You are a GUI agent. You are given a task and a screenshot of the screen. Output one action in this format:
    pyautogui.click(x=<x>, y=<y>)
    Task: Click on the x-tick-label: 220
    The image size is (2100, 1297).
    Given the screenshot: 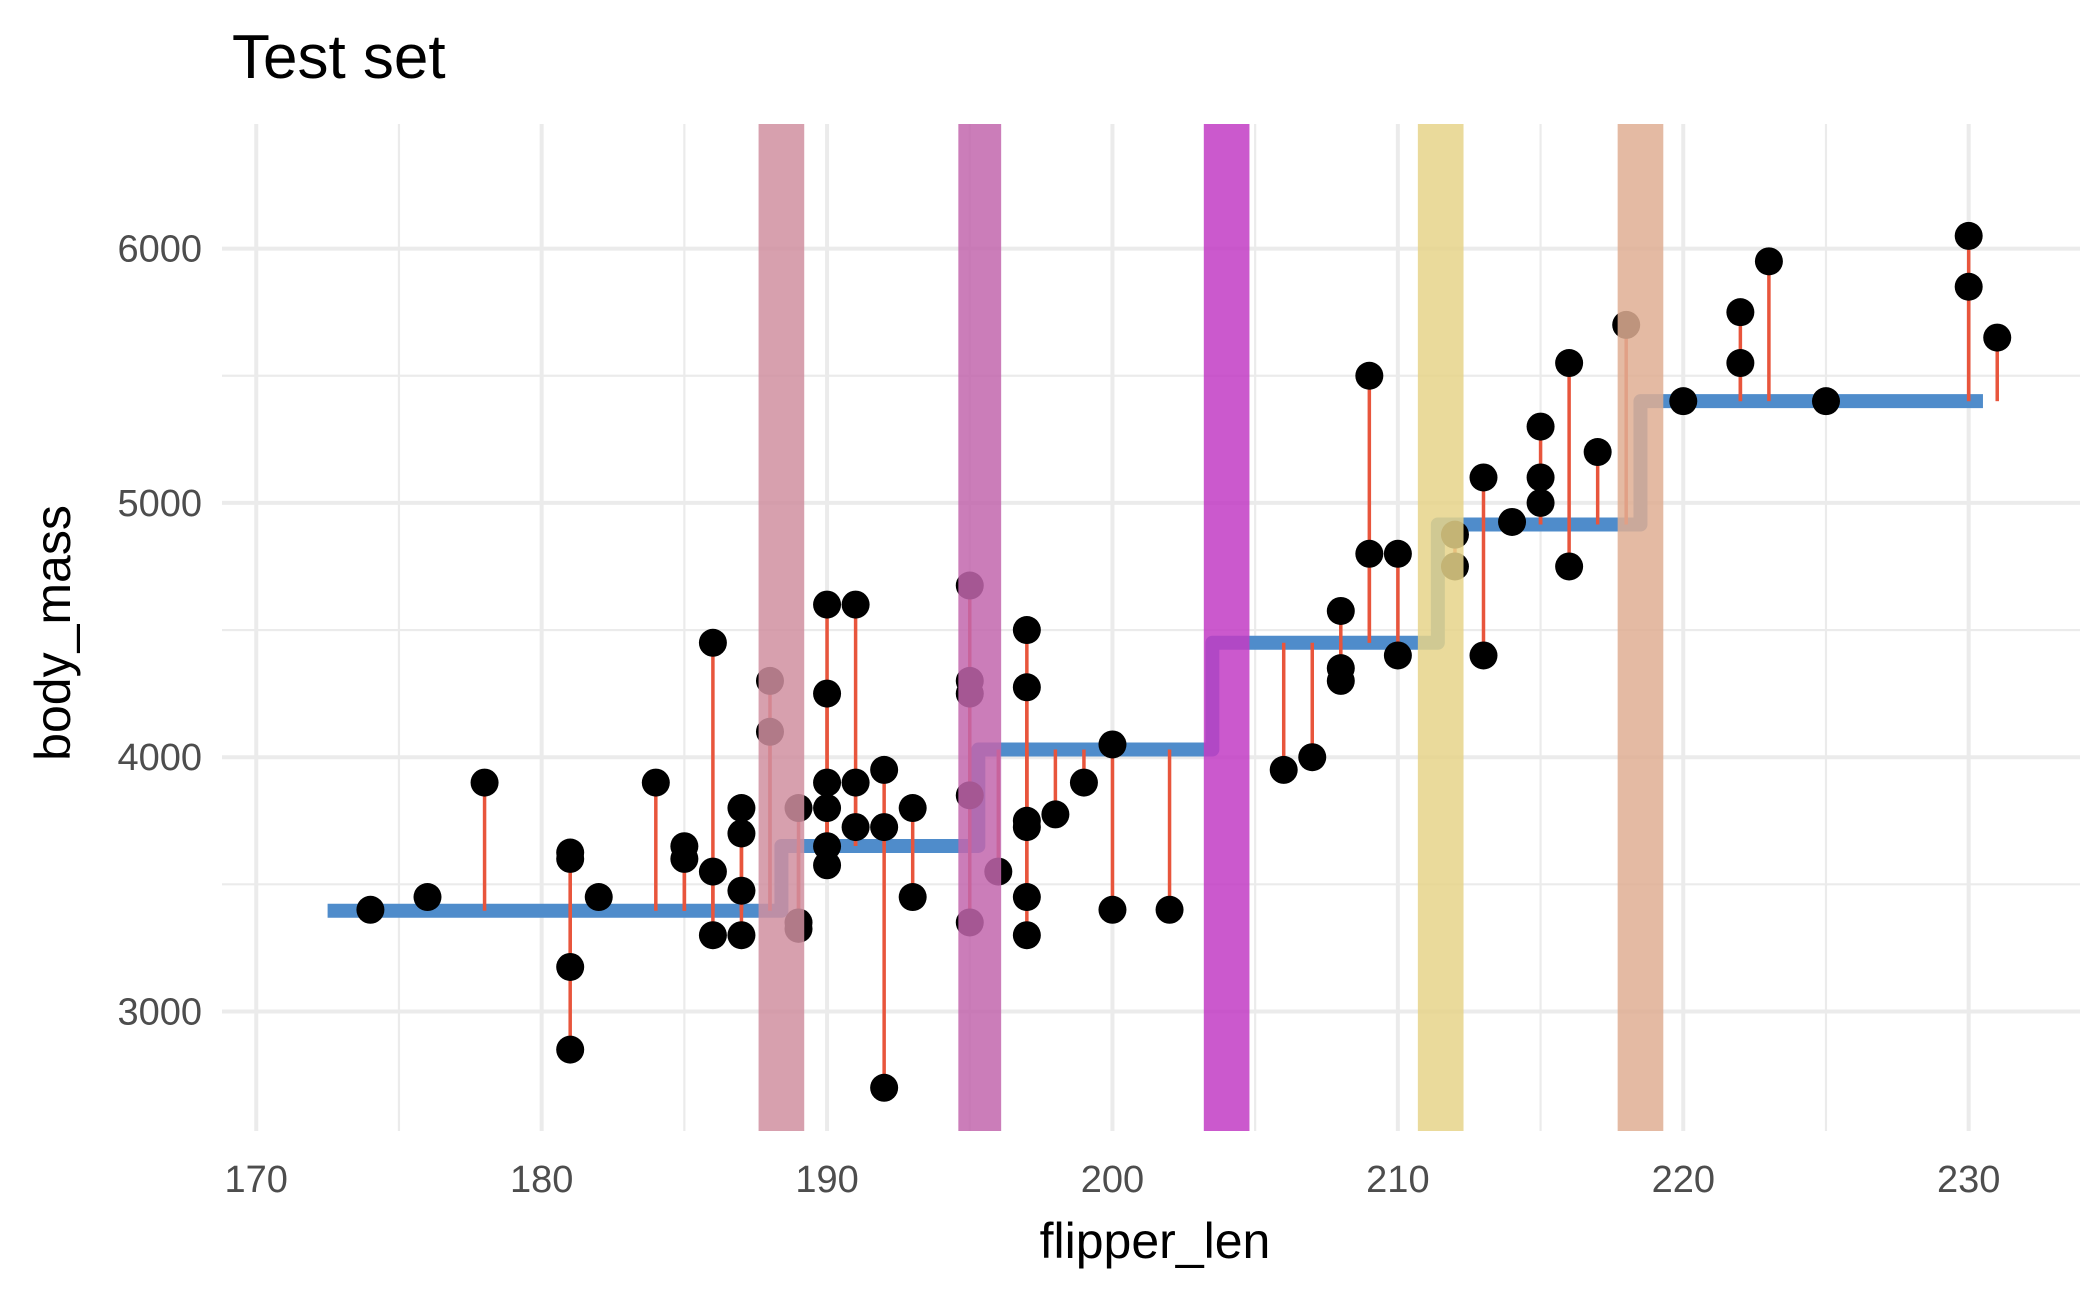 What is the action you would take?
    pyautogui.click(x=1683, y=1180)
    